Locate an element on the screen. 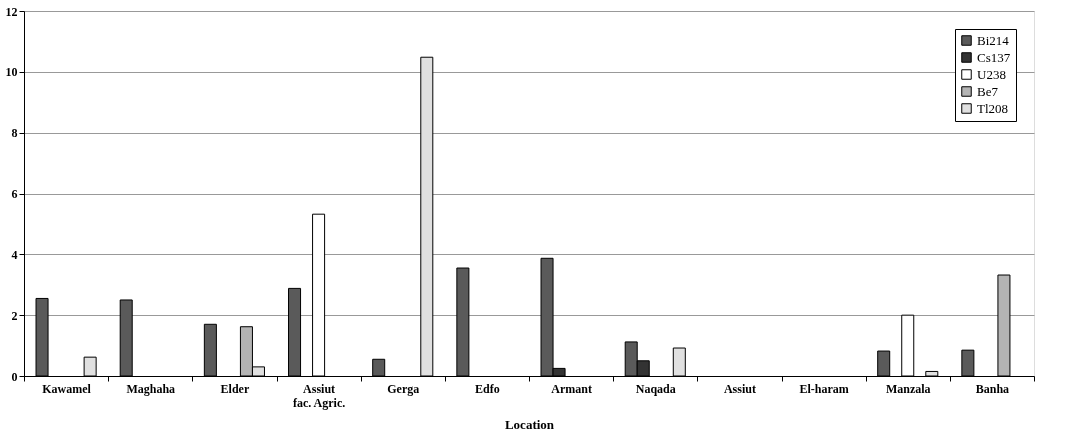 This screenshot has height=444, width=1080. legend-label: Bi214 is located at coordinates (993, 40).